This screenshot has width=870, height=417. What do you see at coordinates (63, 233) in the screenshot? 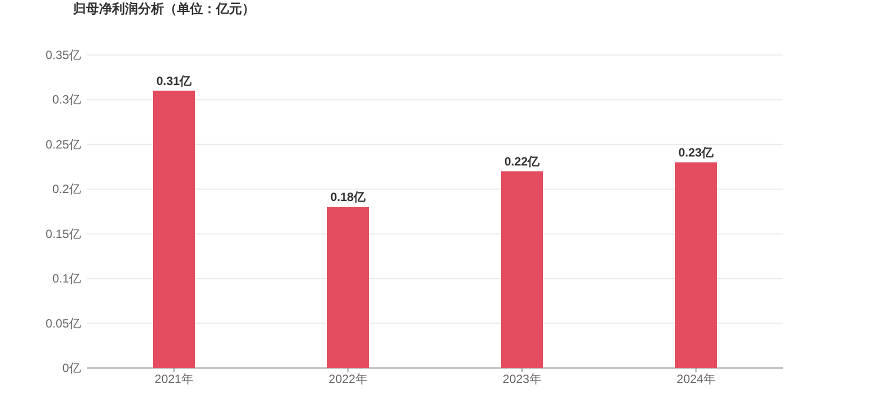
I see `y-tick-label: 0.15亿` at bounding box center [63, 233].